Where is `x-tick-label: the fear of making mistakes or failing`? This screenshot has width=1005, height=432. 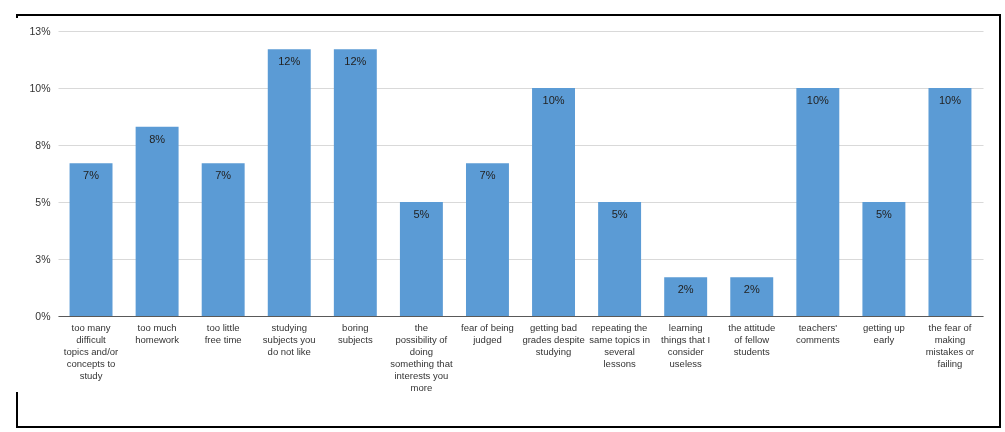 x-tick-label: the fear of making mistakes or failing is located at coordinates (950, 345).